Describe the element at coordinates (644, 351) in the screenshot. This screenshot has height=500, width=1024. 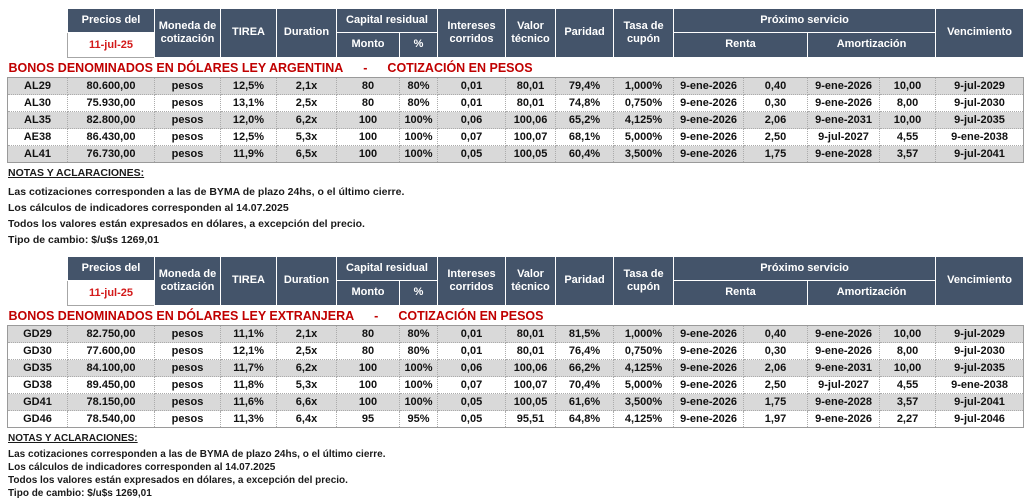
I see `cell: 0,750%` at that location.